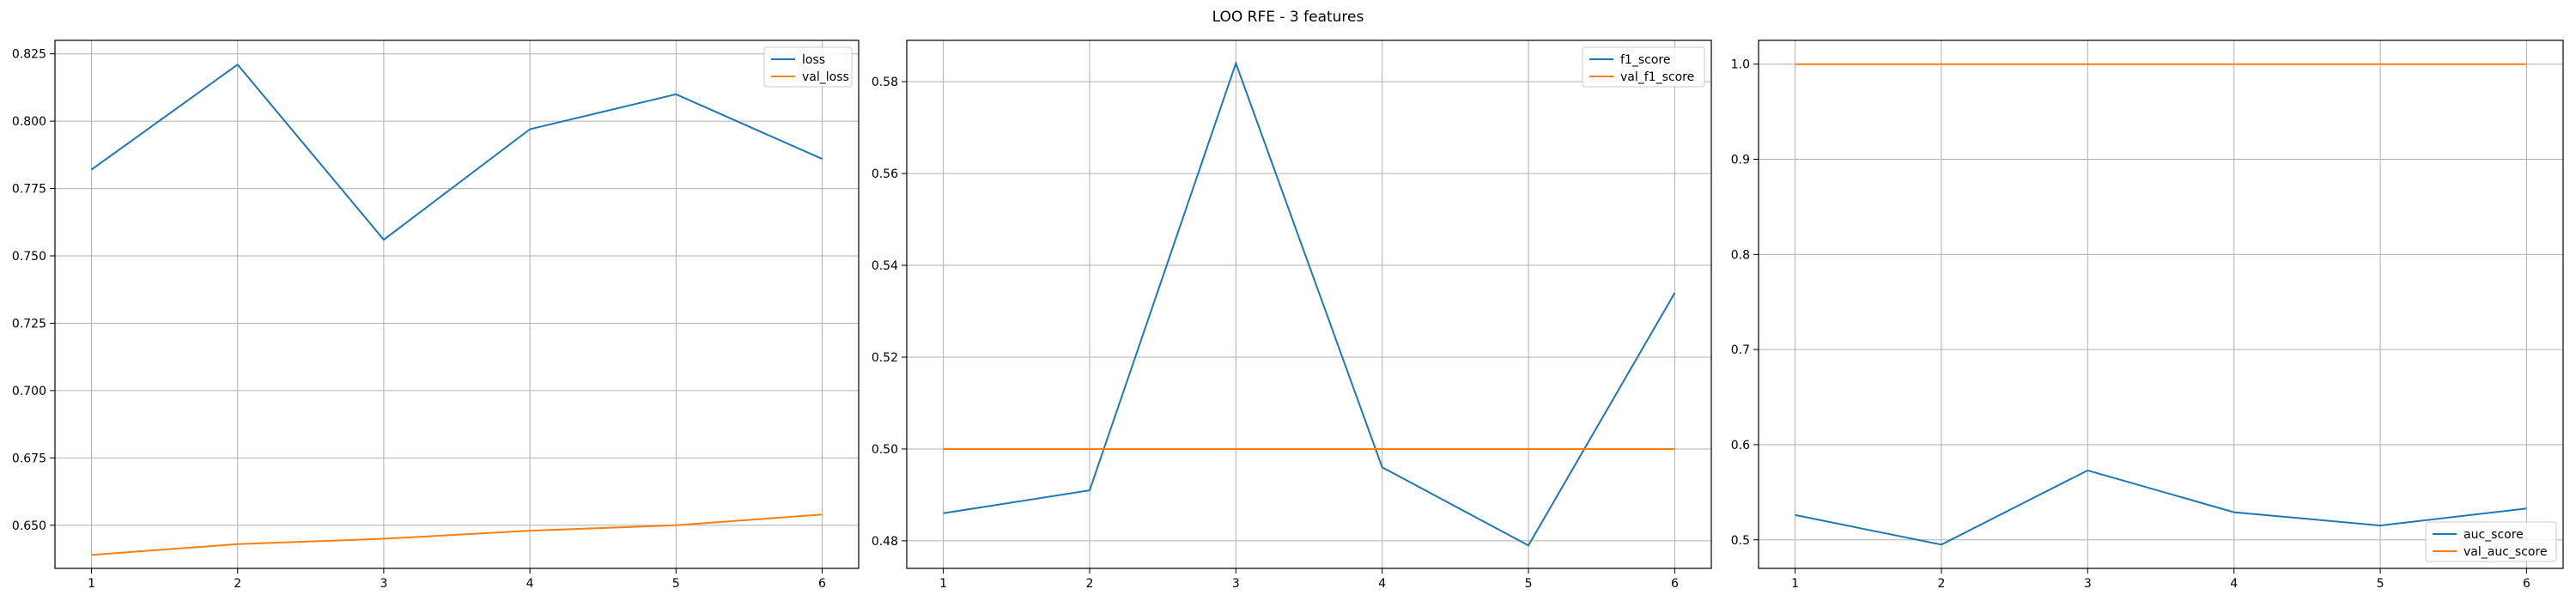 This screenshot has height=601, width=2576. Describe the element at coordinates (885, 82) in the screenshot. I see `y-tick-label: 0.58` at that location.